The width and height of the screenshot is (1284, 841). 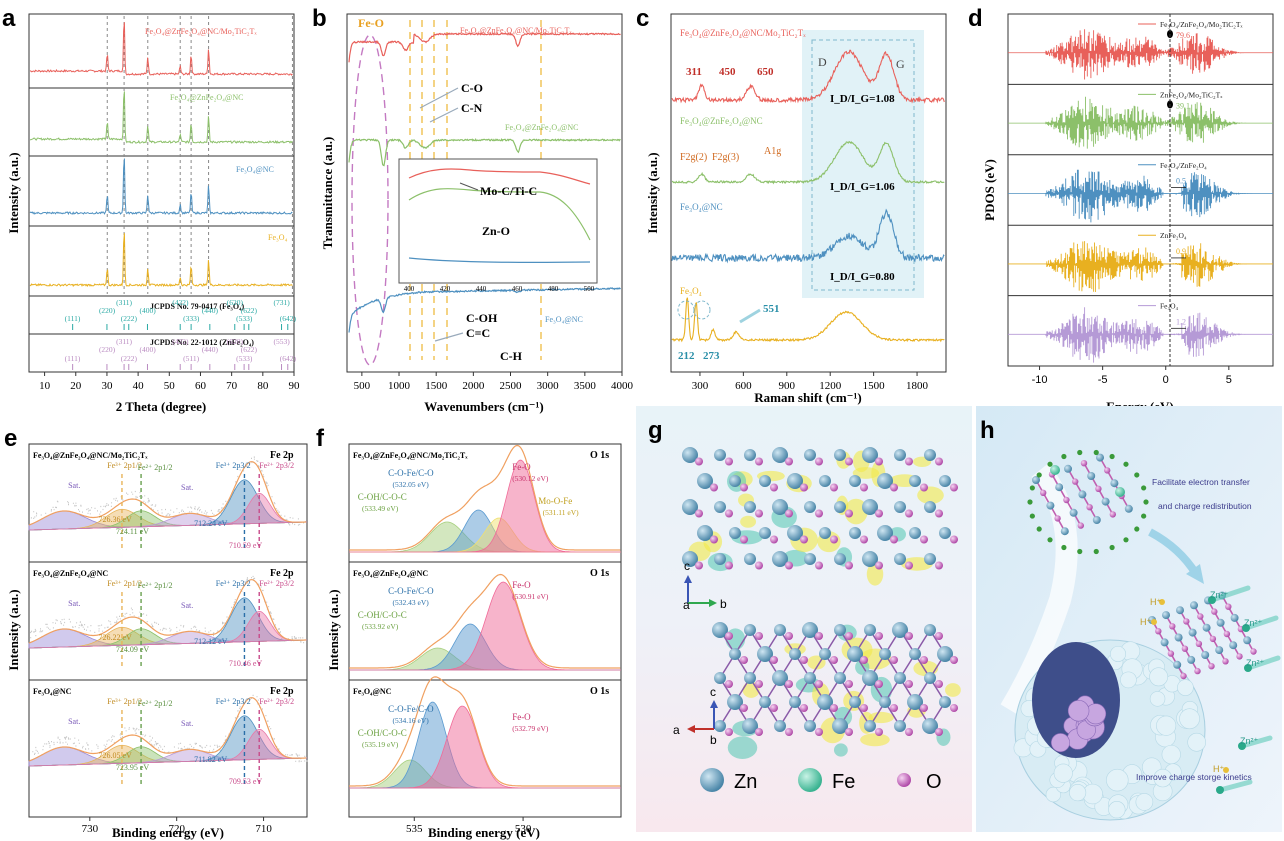 What do you see at coordinates (10, 438) in the screenshot?
I see `panel-letter-e: e` at bounding box center [10, 438].